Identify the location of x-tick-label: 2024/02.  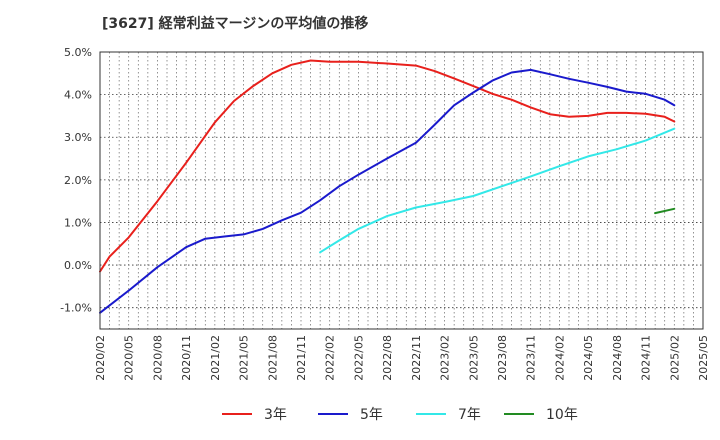
(559, 358).